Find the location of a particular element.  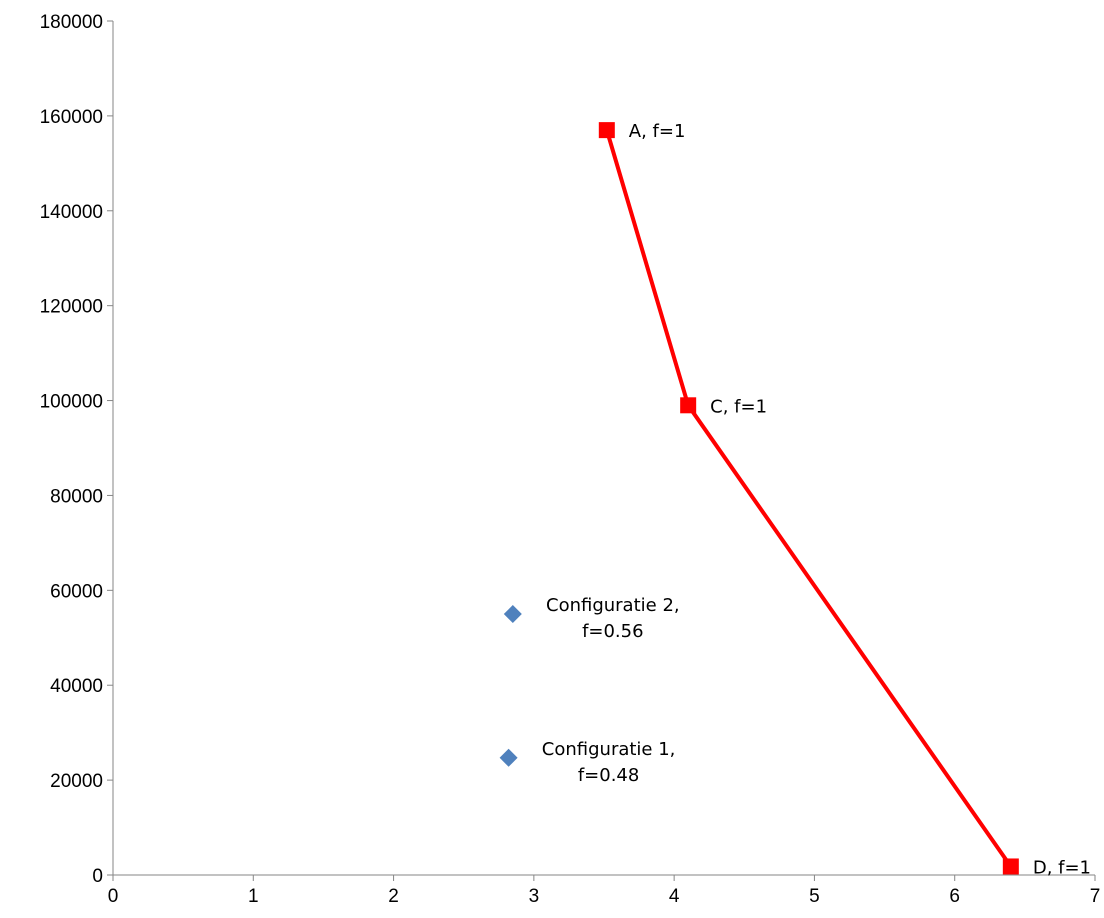

x-tick-label: 6 is located at coordinates (954, 896).